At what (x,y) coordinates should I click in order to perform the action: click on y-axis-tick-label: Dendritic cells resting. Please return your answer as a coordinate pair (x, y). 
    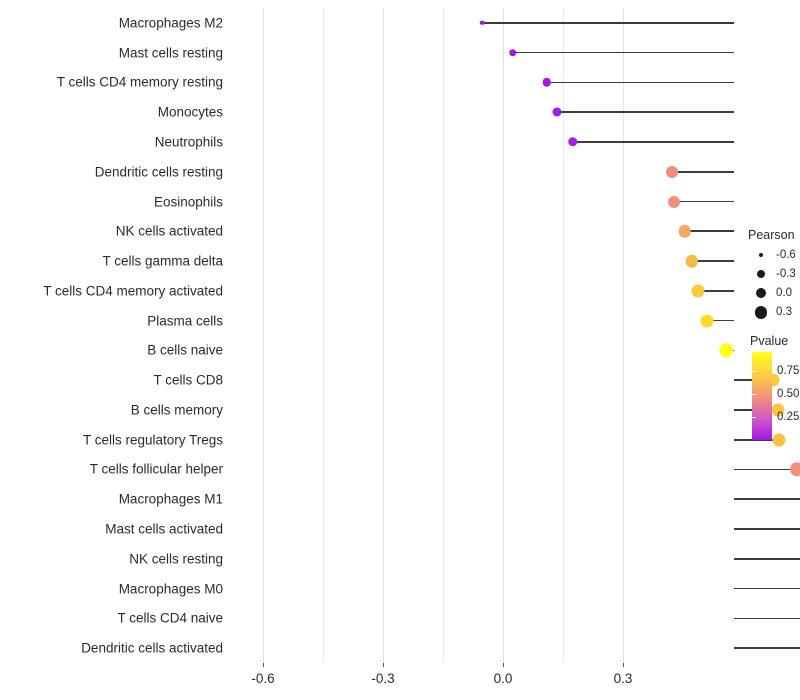
    Looking at the image, I should click on (158, 171).